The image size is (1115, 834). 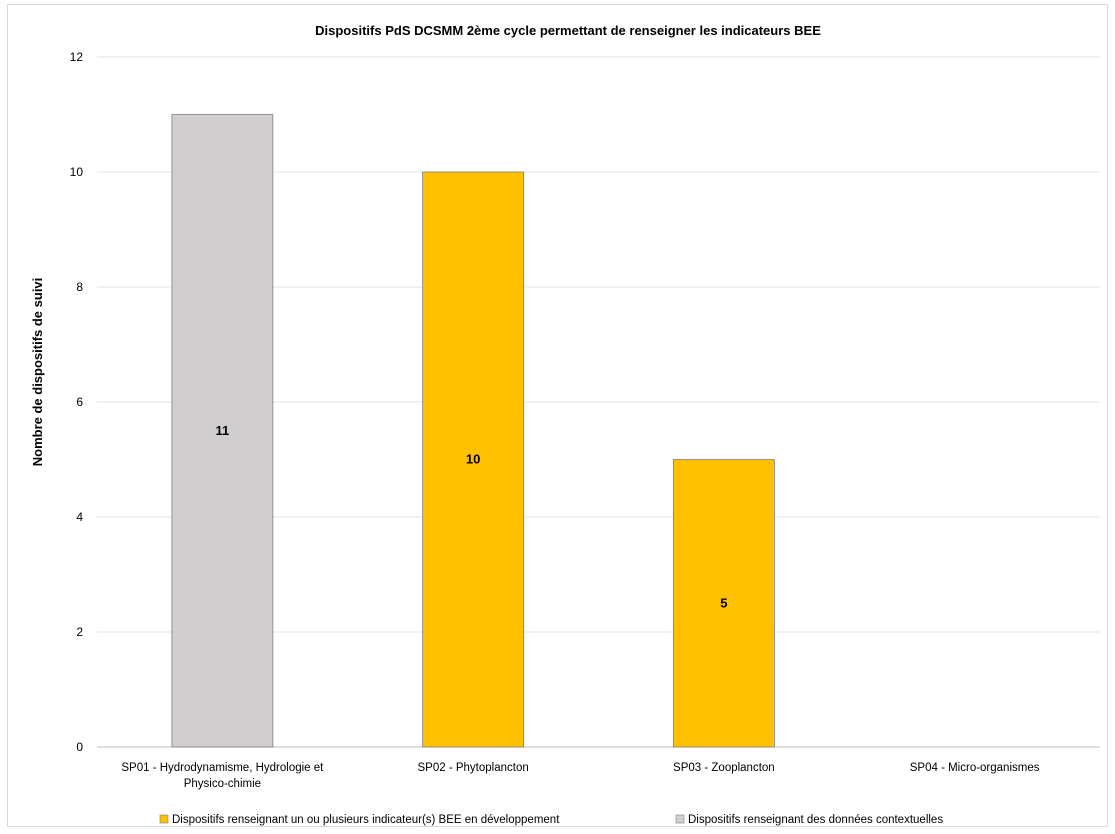 What do you see at coordinates (79, 747) in the screenshot?
I see `y-tick-label: 0` at bounding box center [79, 747].